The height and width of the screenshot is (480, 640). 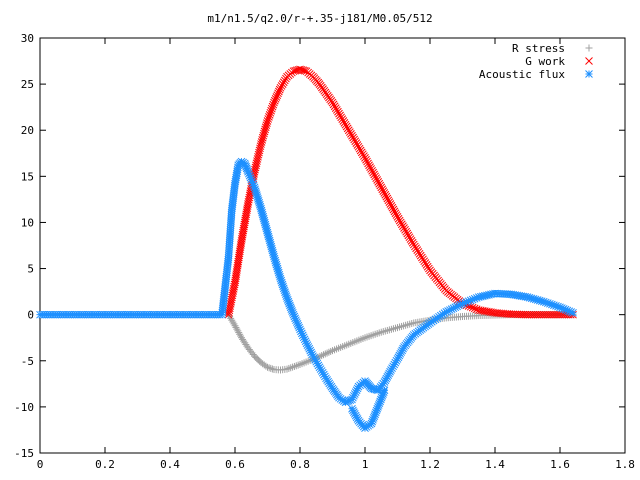 What do you see at coordinates (560, 464) in the screenshot?
I see `x-tick-label: 1.6` at bounding box center [560, 464].